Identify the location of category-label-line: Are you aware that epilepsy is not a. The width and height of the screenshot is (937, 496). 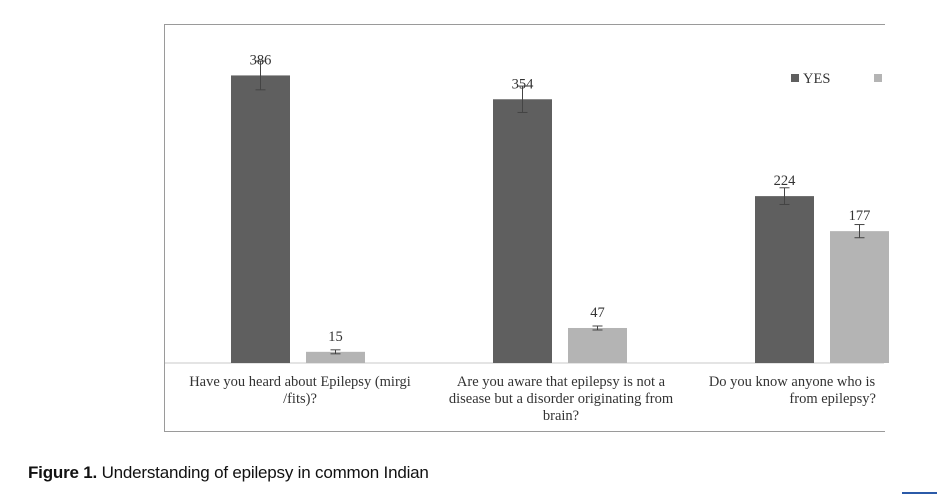
(561, 382).